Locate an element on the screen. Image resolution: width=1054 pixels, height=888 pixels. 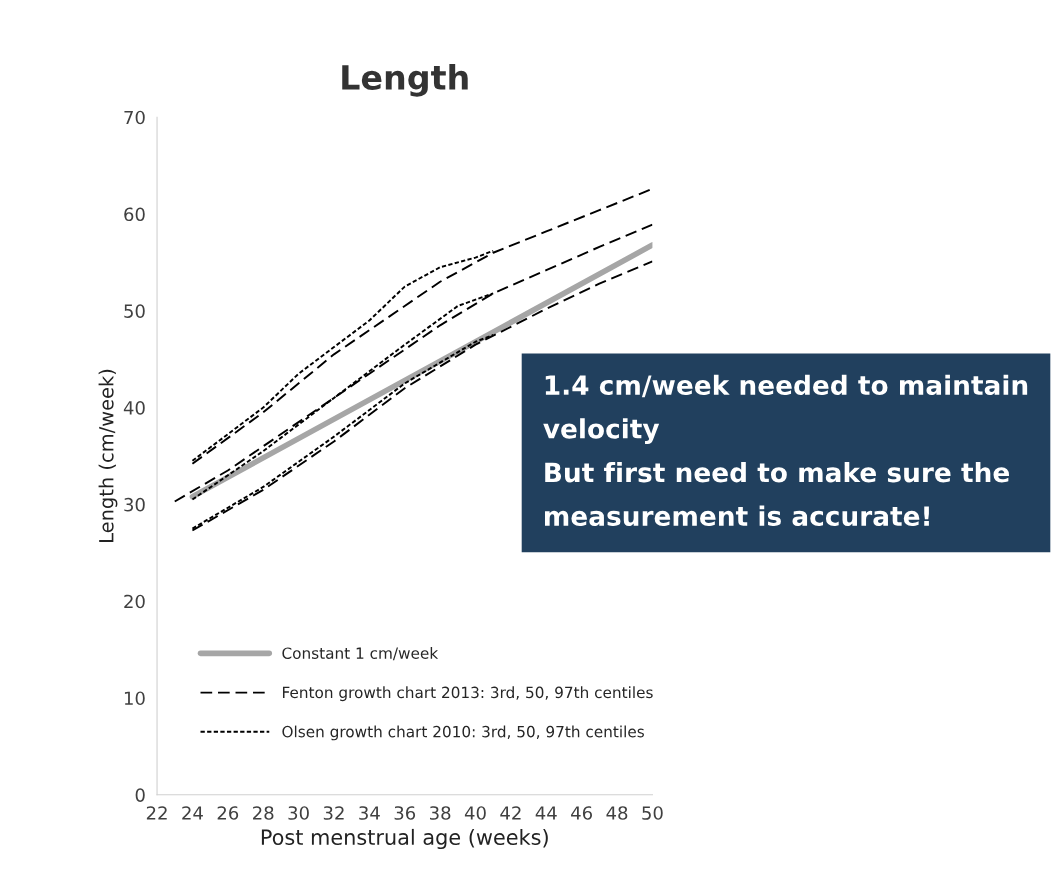
y-tick-label: 40 is located at coordinates (134, 408).